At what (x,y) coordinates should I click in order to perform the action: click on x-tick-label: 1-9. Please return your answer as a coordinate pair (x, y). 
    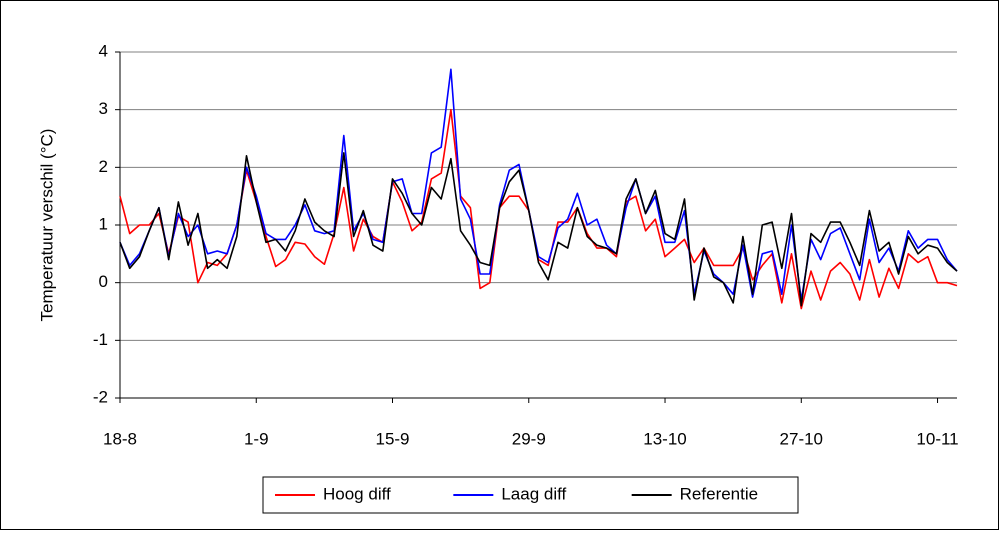
    Looking at the image, I should click on (256, 438).